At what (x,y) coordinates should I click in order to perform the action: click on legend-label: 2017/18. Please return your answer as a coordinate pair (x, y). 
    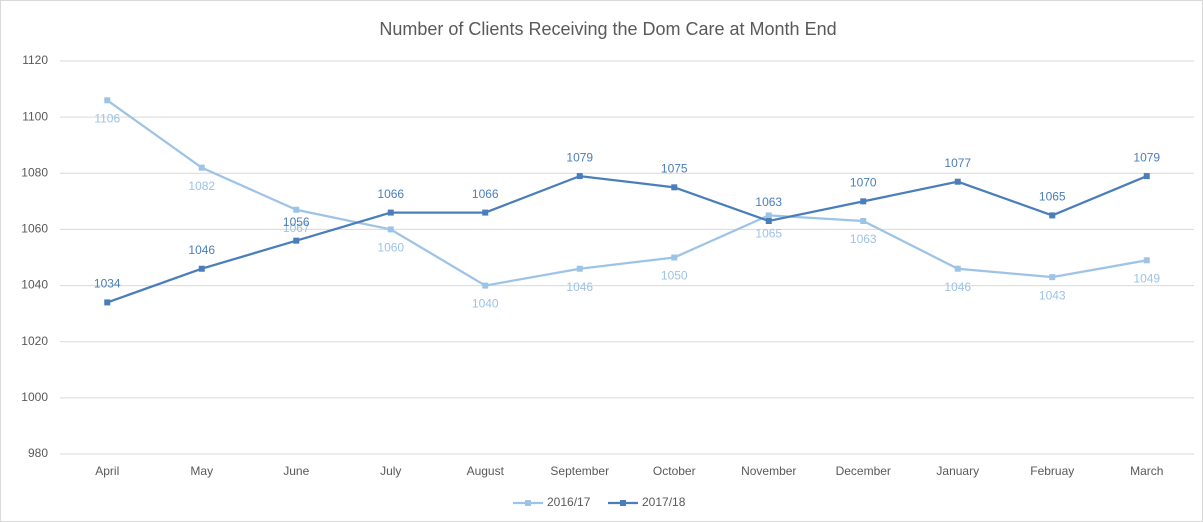
    Looking at the image, I should click on (664, 502).